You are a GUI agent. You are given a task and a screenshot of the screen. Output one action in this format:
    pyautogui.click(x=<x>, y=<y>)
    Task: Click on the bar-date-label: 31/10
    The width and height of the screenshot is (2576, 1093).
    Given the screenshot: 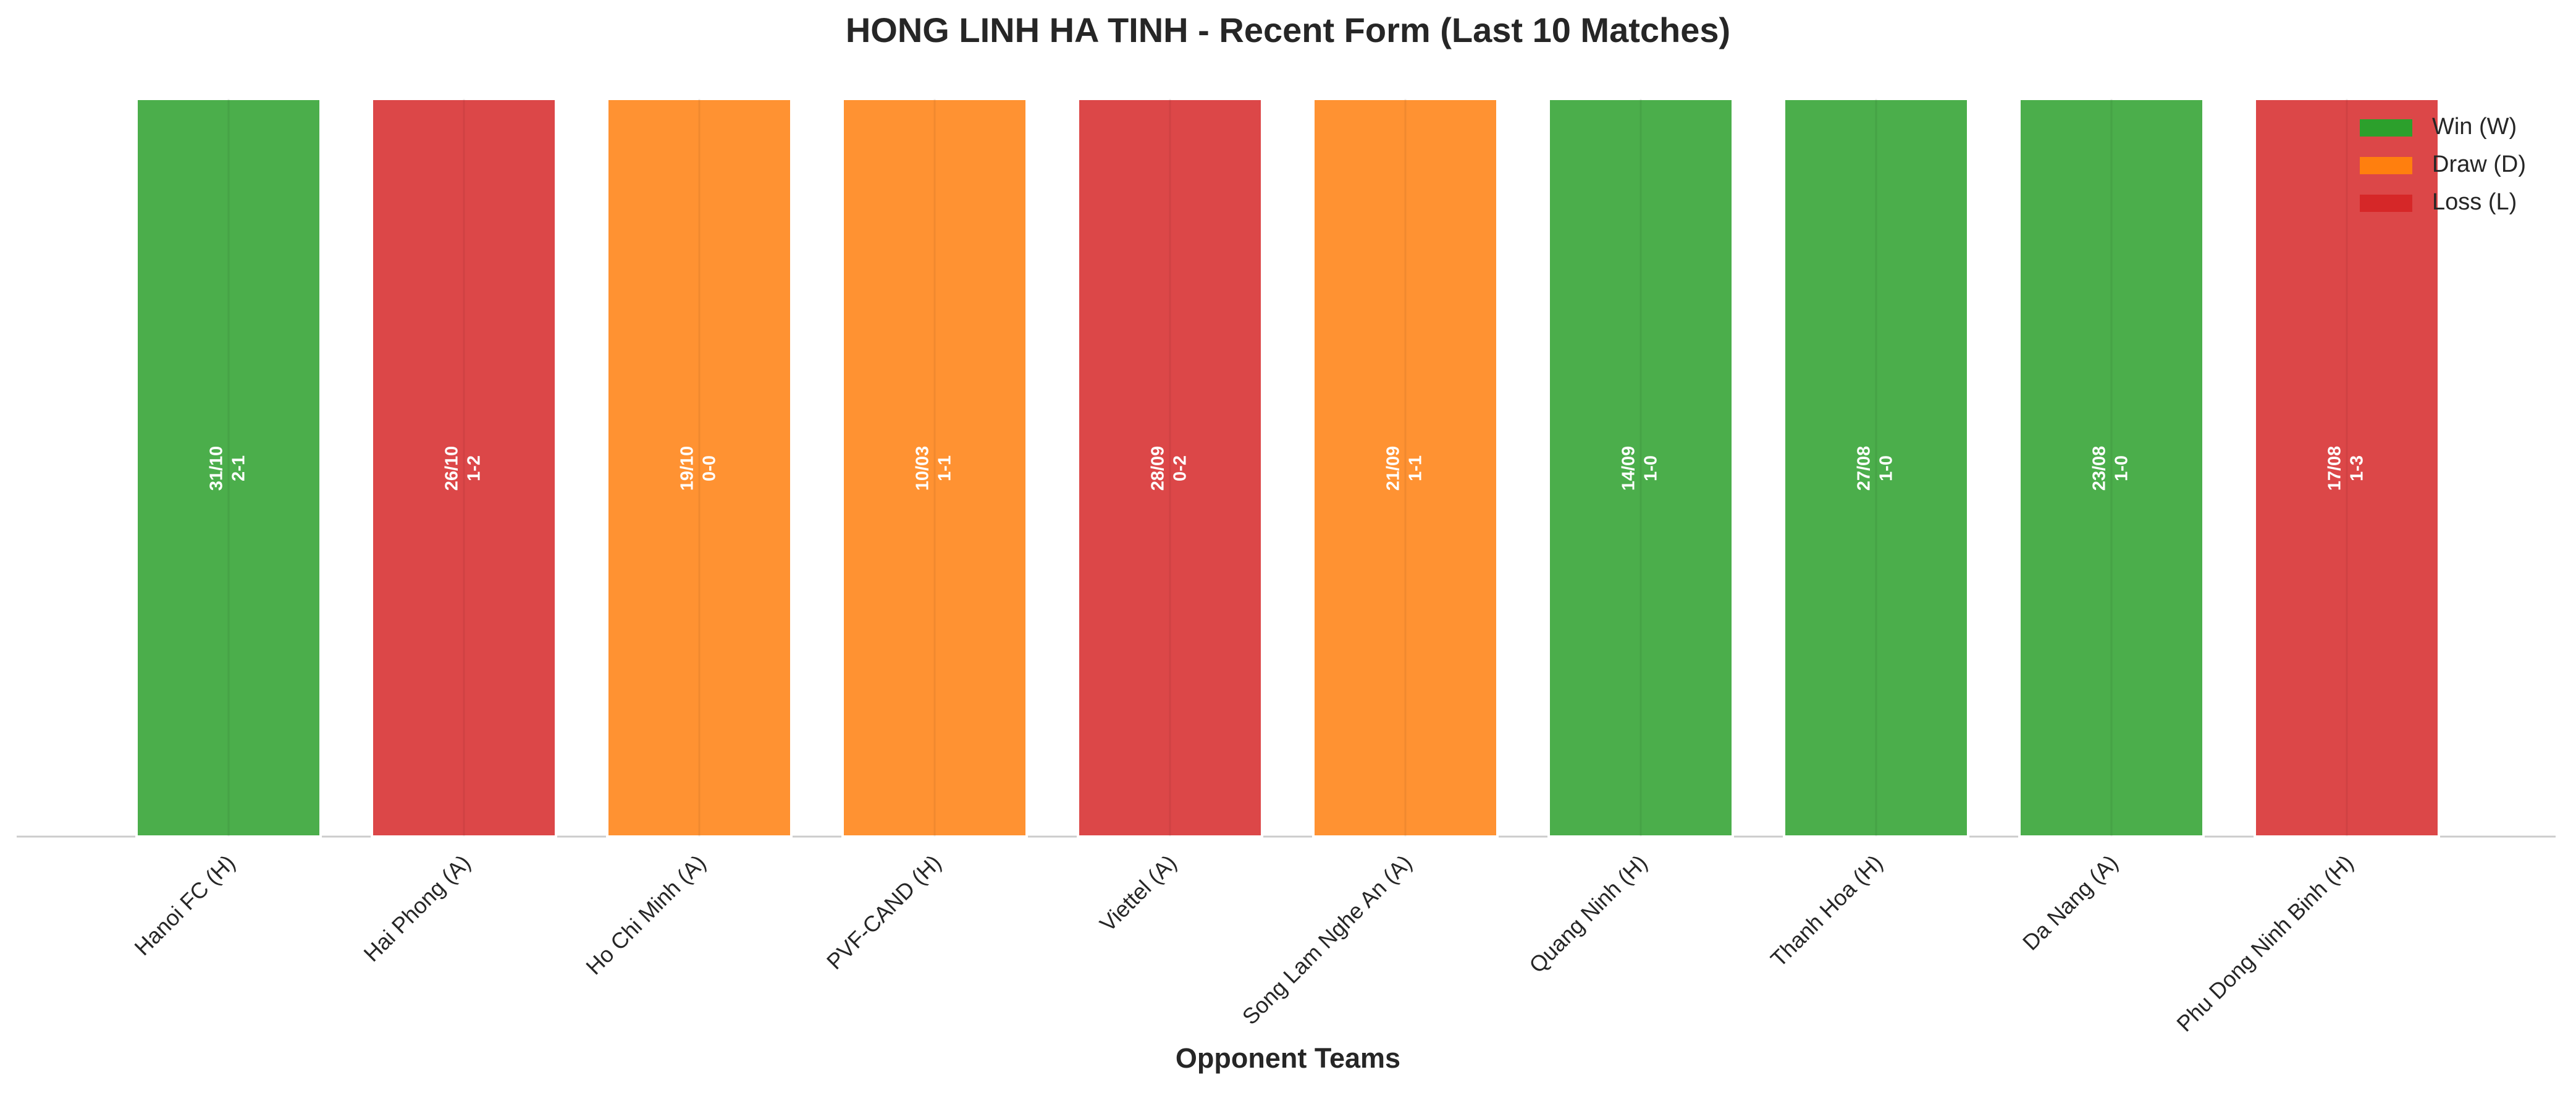 What is the action you would take?
    pyautogui.click(x=217, y=469)
    